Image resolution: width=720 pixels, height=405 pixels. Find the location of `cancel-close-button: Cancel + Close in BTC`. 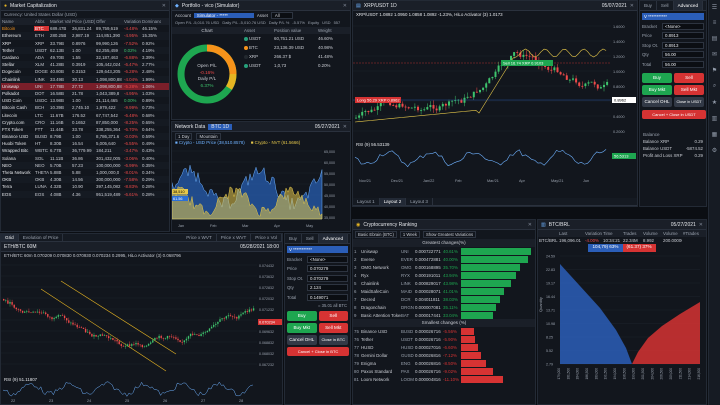

cancel-close-button: Cancel + Close in BTC is located at coordinates (318, 351).